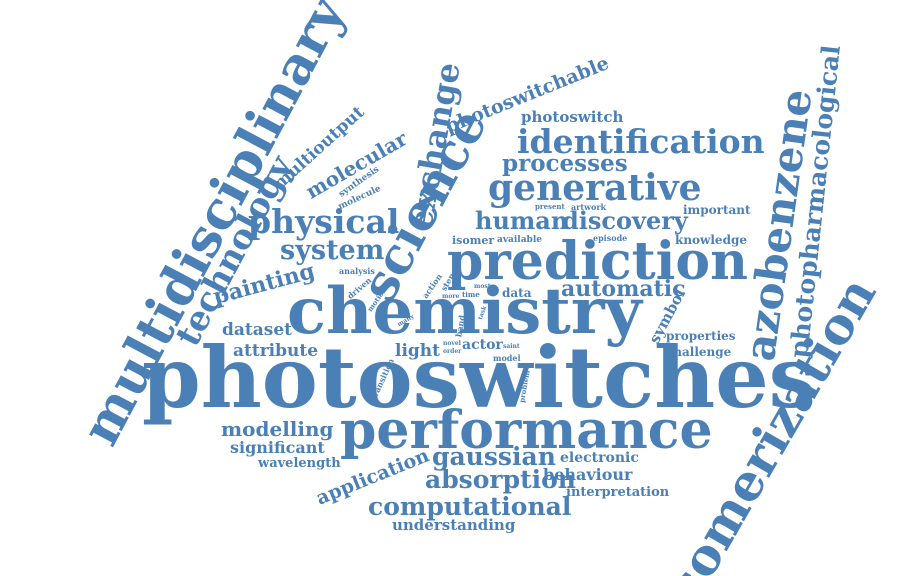 The width and height of the screenshot is (900, 576). What do you see at coordinates (471, 294) in the screenshot?
I see `word-time: time` at bounding box center [471, 294].